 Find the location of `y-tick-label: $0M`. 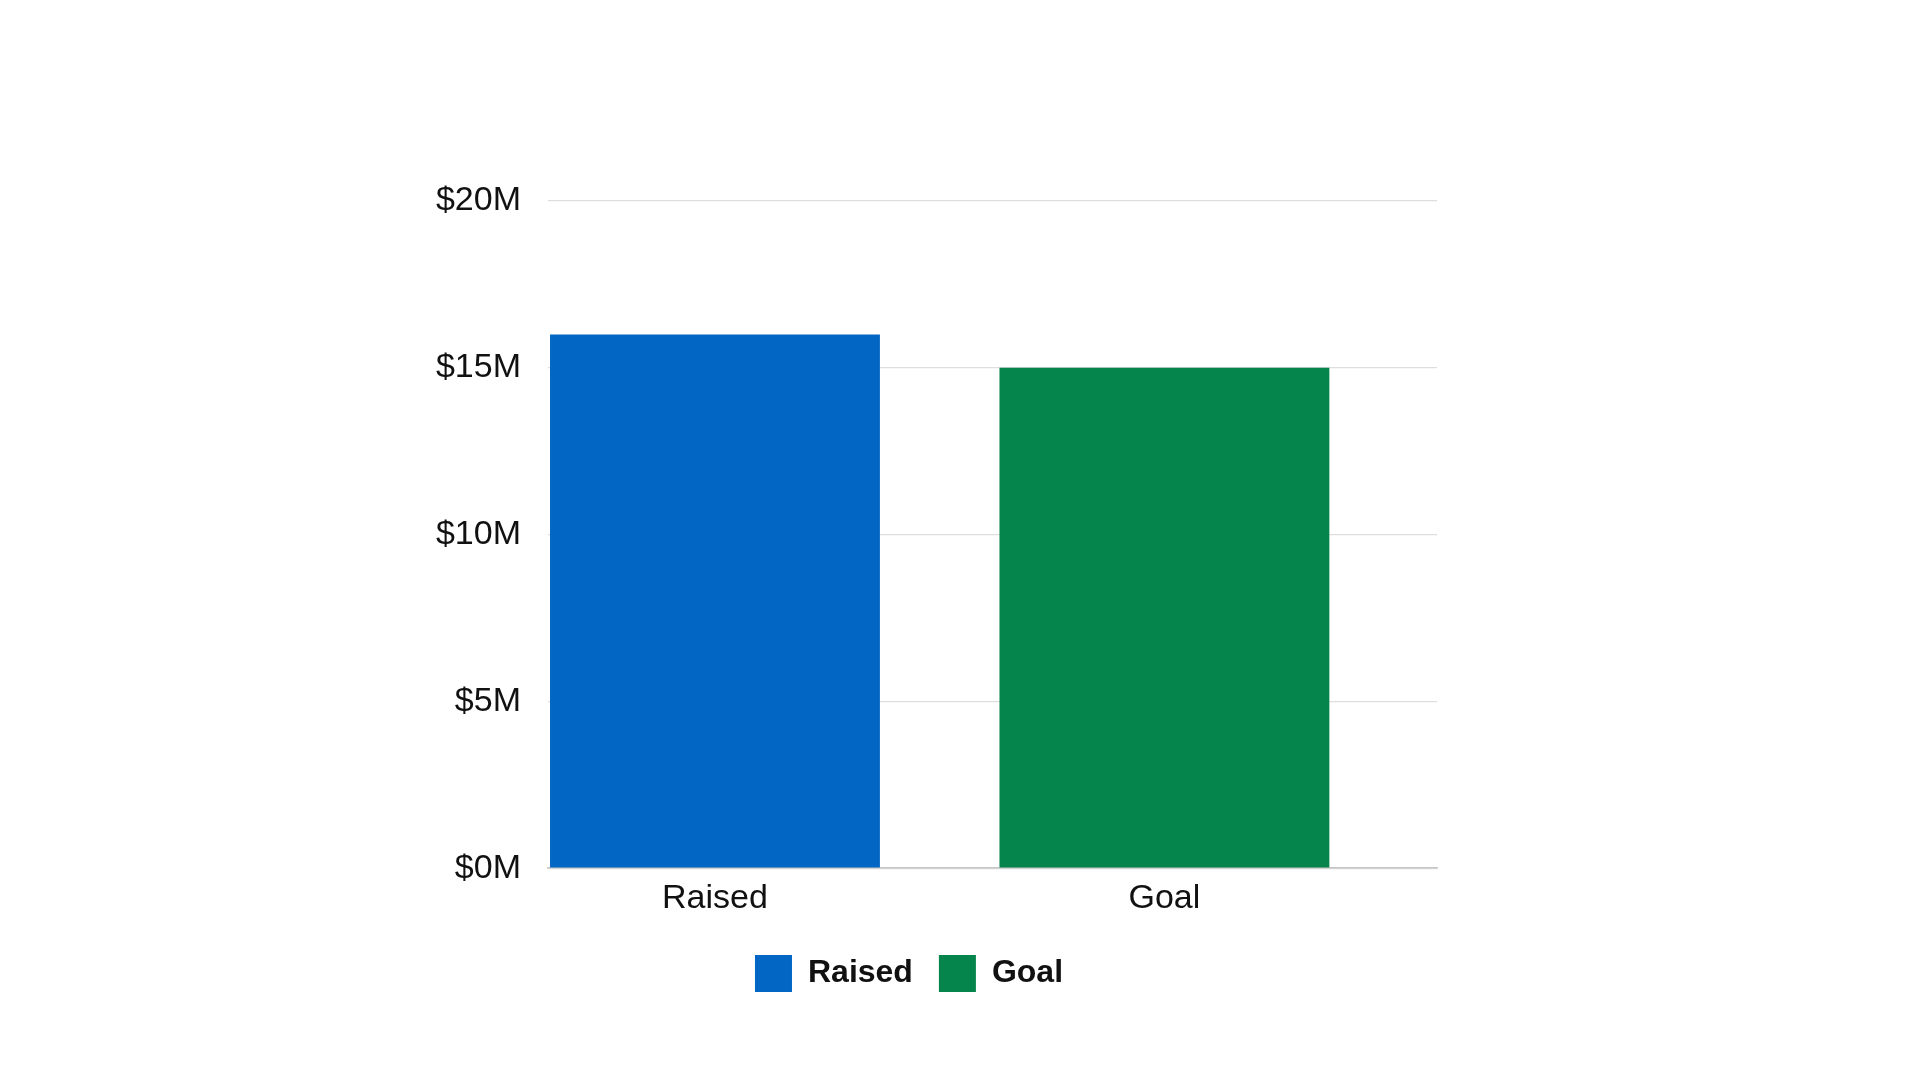

y-tick-label: $0M is located at coordinates (487, 865).